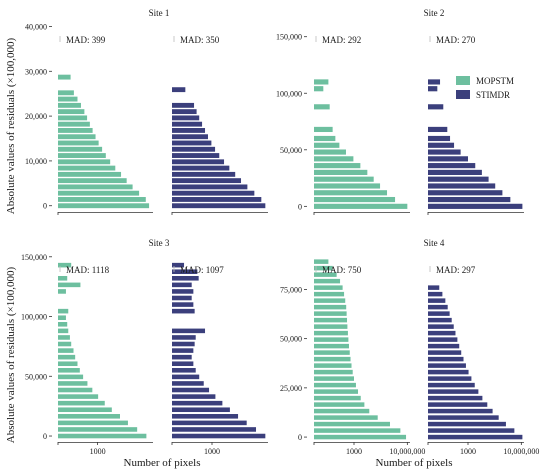 This screenshot has width=550, height=474. I want to click on legend: MOPSTM STIMDR, so click(485, 88).